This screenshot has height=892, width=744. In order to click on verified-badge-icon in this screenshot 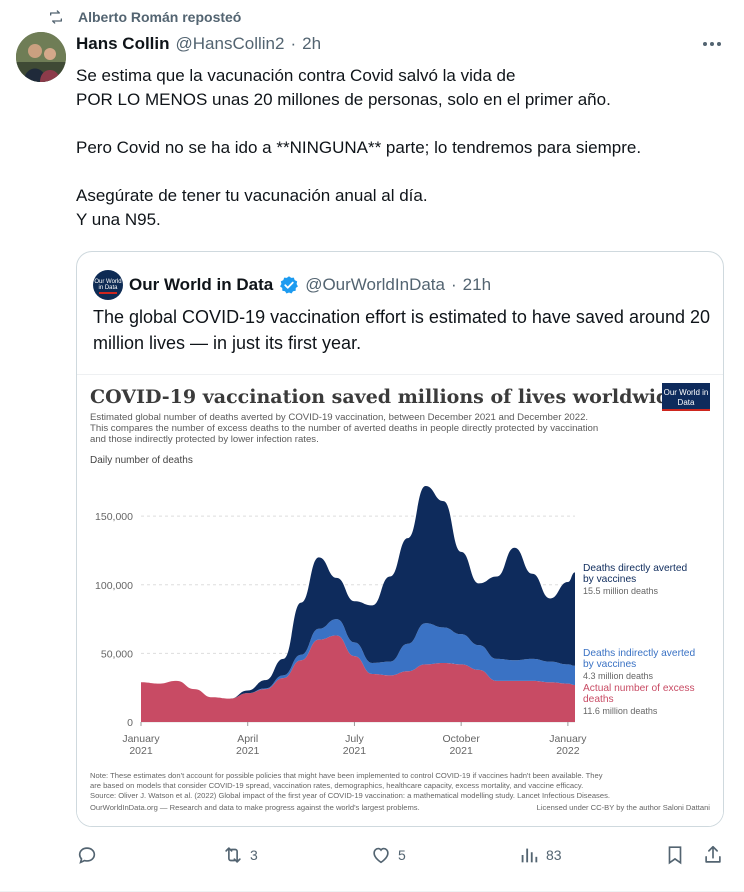, I will do `click(289, 285)`.